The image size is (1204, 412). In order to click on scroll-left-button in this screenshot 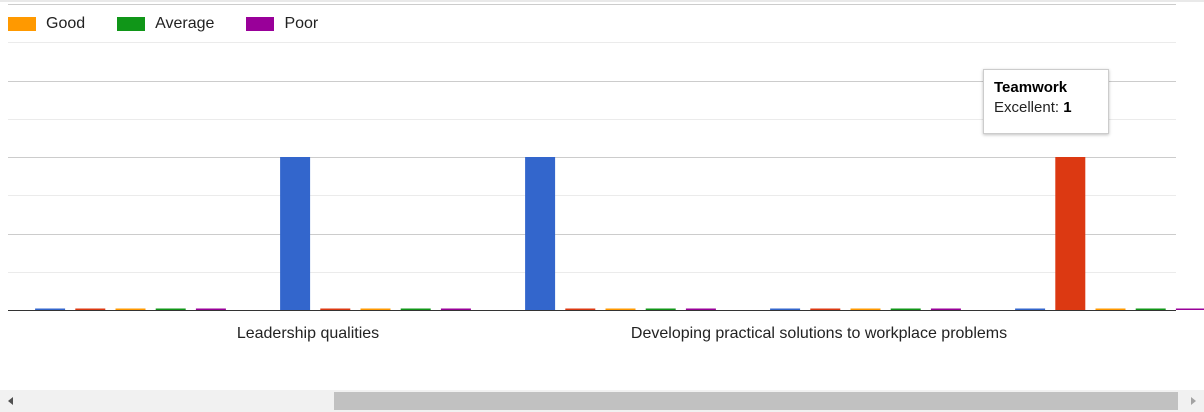, I will do `click(11, 401)`.